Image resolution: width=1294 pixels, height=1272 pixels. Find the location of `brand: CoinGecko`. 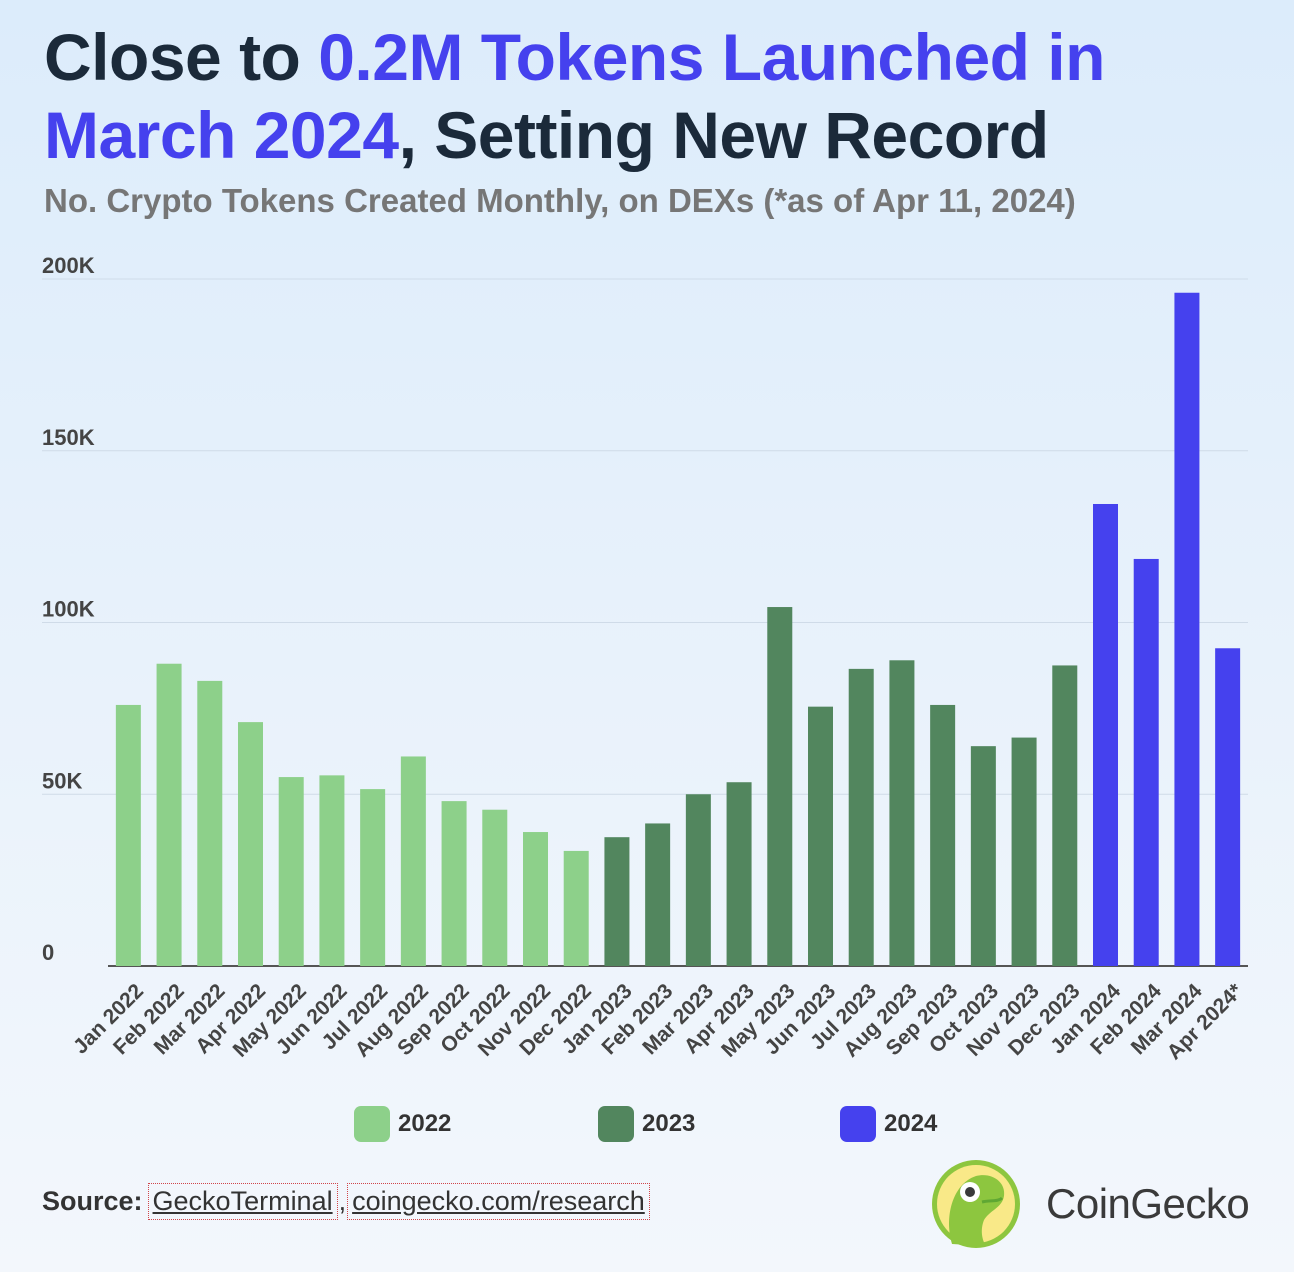

brand: CoinGecko is located at coordinates (1090, 1204).